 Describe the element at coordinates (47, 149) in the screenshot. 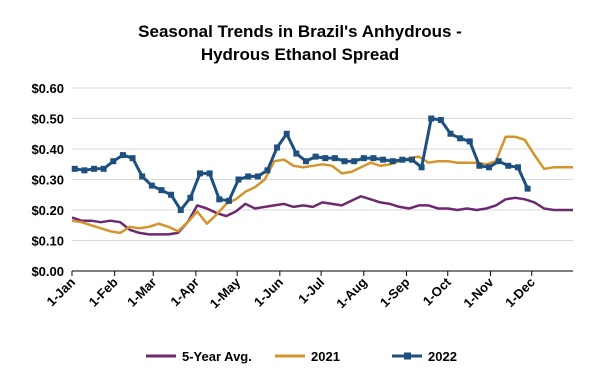

I see `y-tick-label: $0.40` at that location.